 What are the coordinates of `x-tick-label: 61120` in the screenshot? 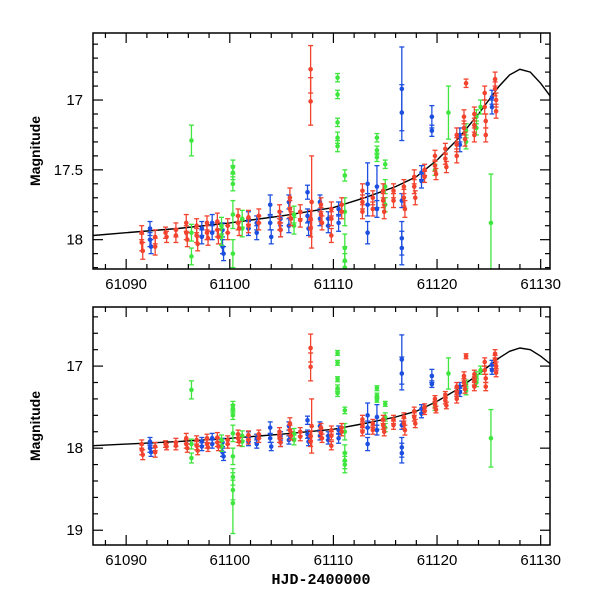 It's located at (437, 284).